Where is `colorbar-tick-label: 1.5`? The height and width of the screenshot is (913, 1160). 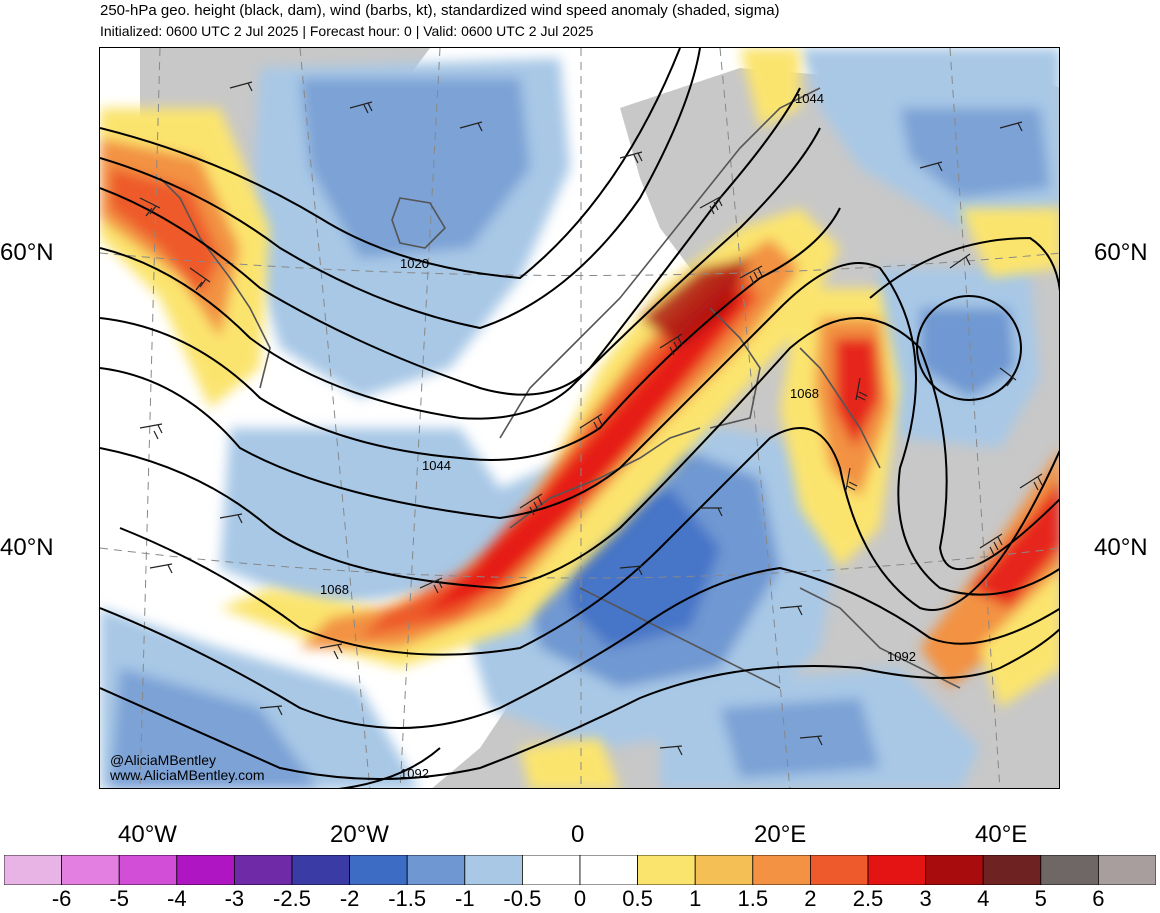
colorbar-tick-label: 1.5 is located at coordinates (753, 898).